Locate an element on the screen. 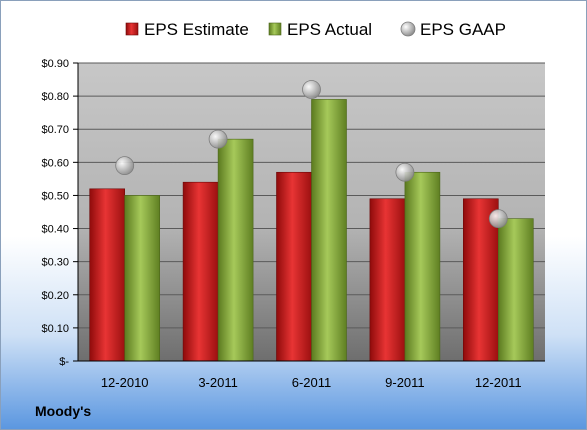 This screenshot has width=587, height=430. y-tick-label: $0.20 is located at coordinates (55, 296).